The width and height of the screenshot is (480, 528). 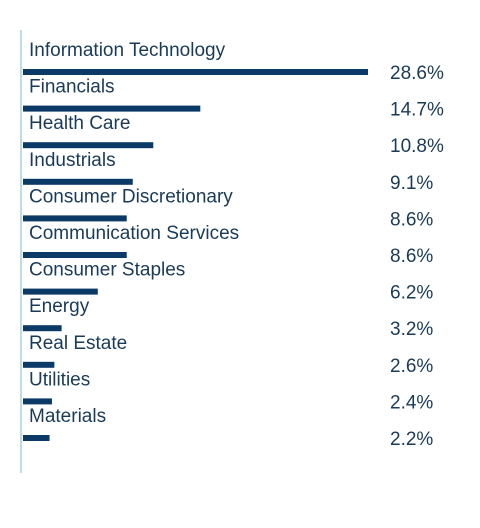 I want to click on category-label: Consumer Staples, so click(x=107, y=270).